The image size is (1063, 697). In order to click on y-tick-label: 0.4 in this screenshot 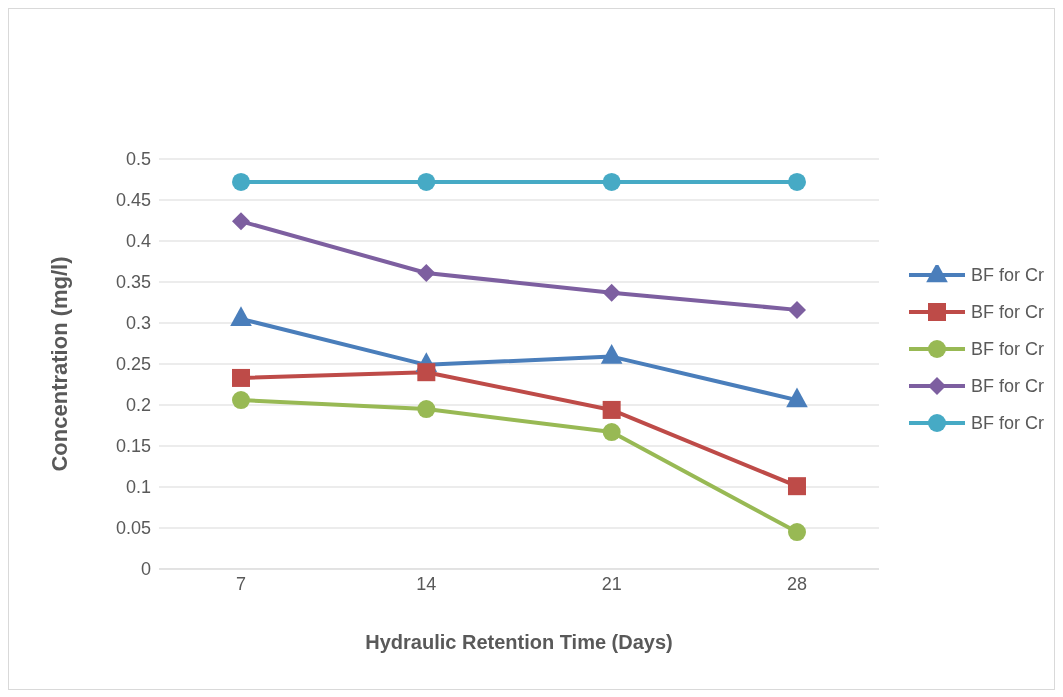, I will do `click(138, 241)`.